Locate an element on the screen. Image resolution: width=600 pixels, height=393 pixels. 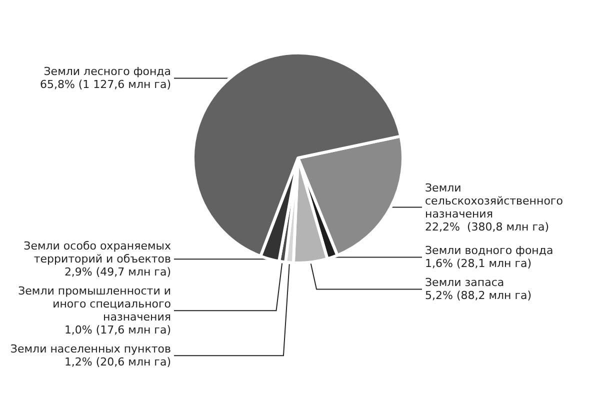
slice-label: Земли особо охраняемых территорий и объектов is located at coordinates (98, 253).